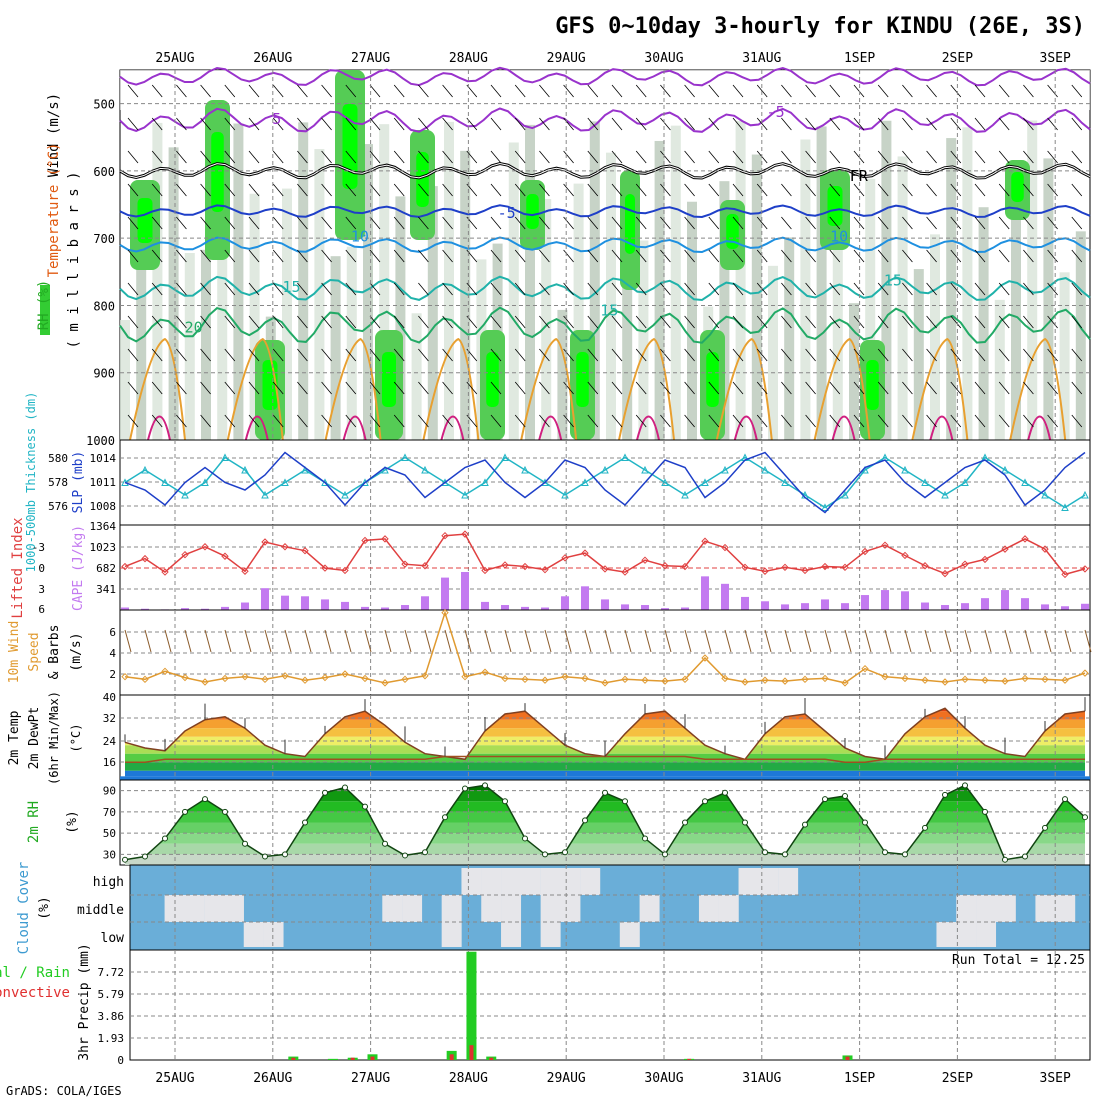 Image resolution: width=1100 pixels, height=1104 pixels. I want to click on bottom-date-label: 28AUG, so click(468, 1078).